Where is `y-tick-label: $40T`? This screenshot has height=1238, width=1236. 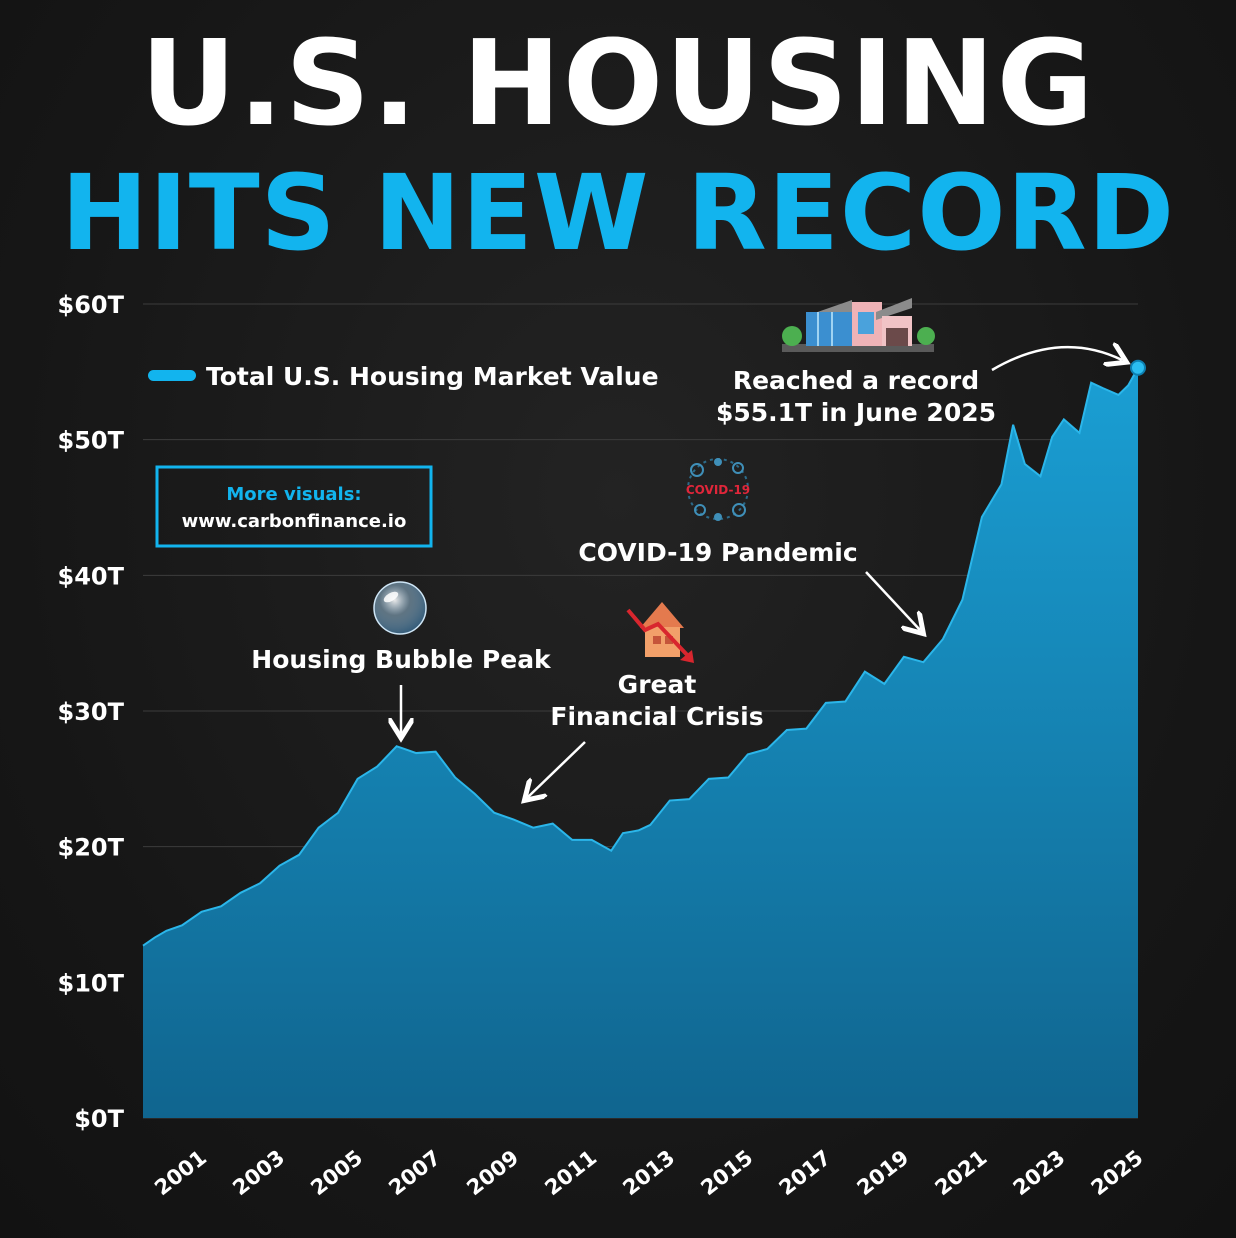
y-tick-label: $40T is located at coordinates (91, 576).